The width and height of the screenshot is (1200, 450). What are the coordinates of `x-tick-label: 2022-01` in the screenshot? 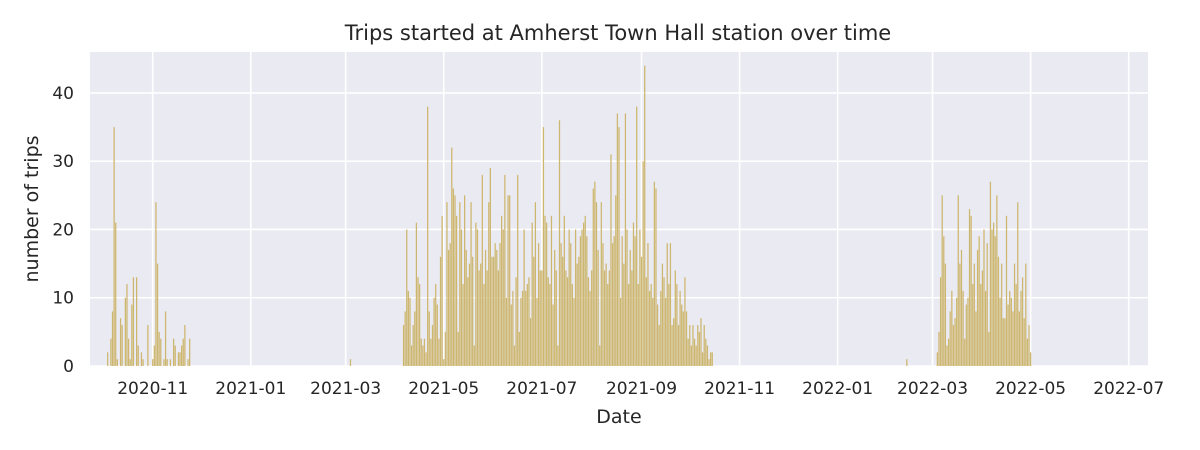 It's located at (837, 389).